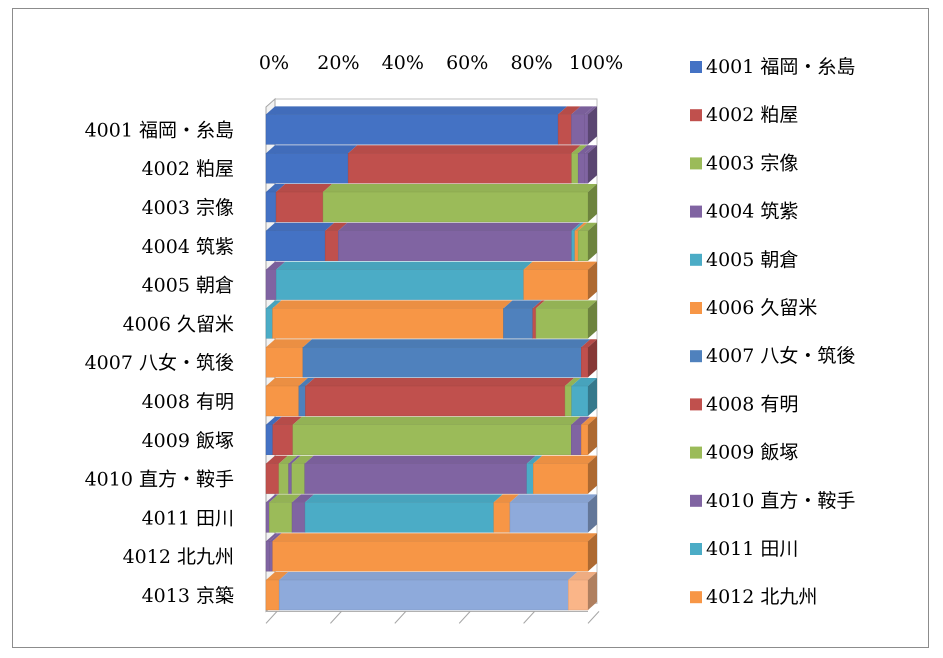 The width and height of the screenshot is (943, 658). What do you see at coordinates (188, 247) in the screenshot?
I see `category-label: 4004 筑紫` at bounding box center [188, 247].